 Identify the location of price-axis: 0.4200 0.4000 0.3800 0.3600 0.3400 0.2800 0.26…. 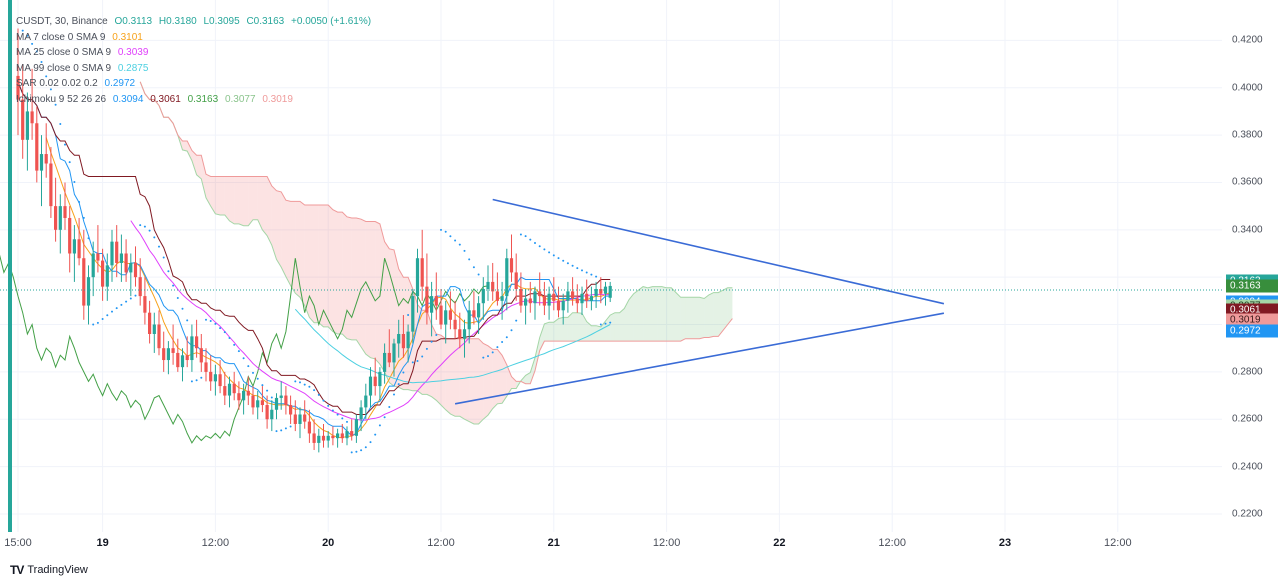
(1251, 266).